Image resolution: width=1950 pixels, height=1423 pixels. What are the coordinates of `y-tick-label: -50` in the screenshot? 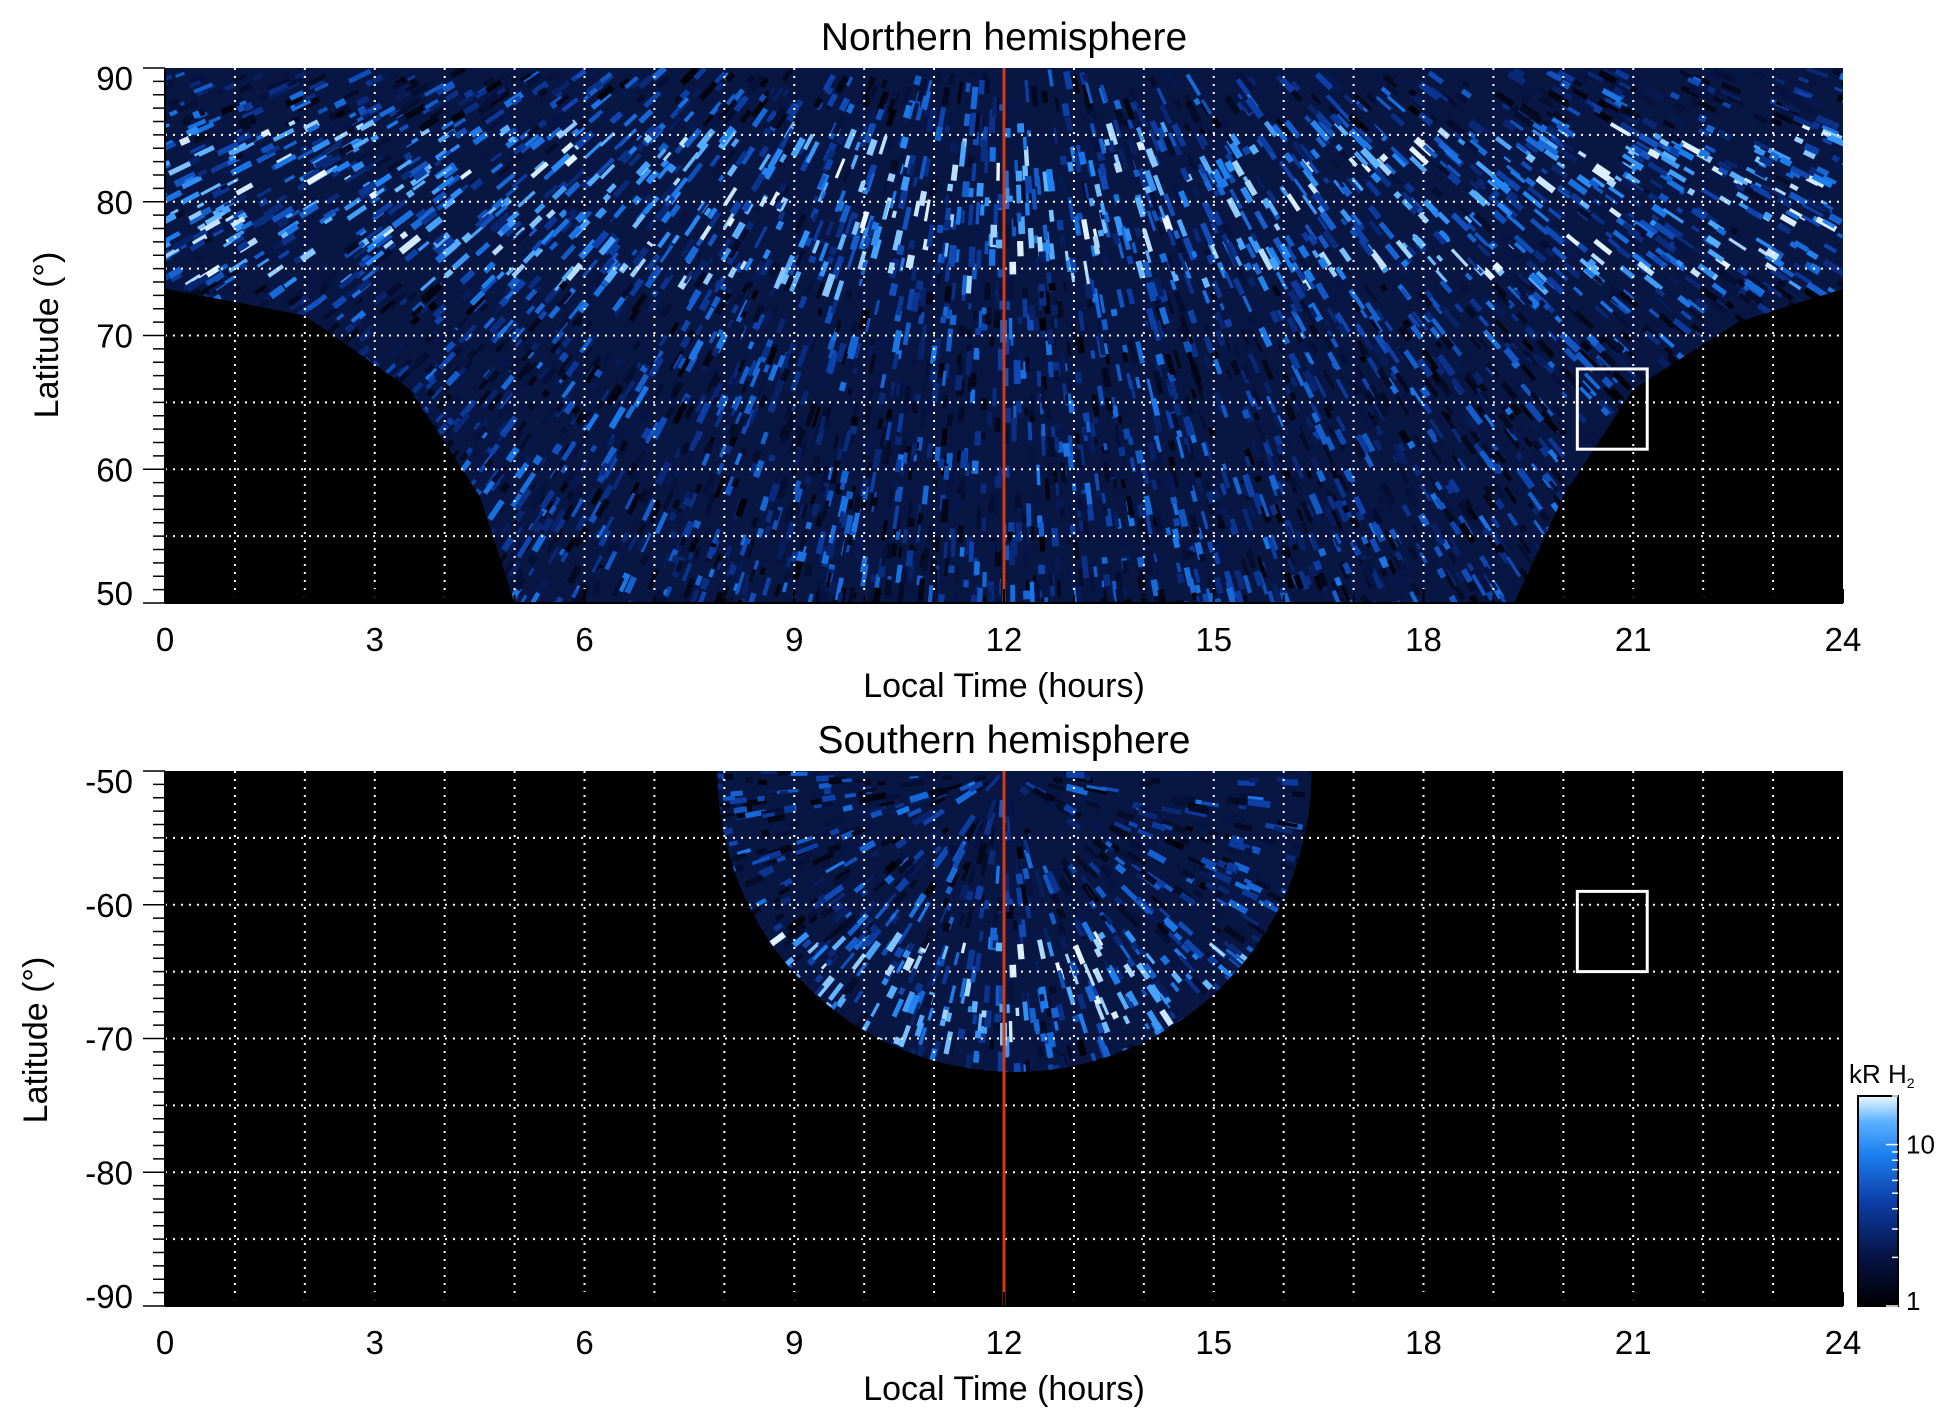 It's located at (109, 781).